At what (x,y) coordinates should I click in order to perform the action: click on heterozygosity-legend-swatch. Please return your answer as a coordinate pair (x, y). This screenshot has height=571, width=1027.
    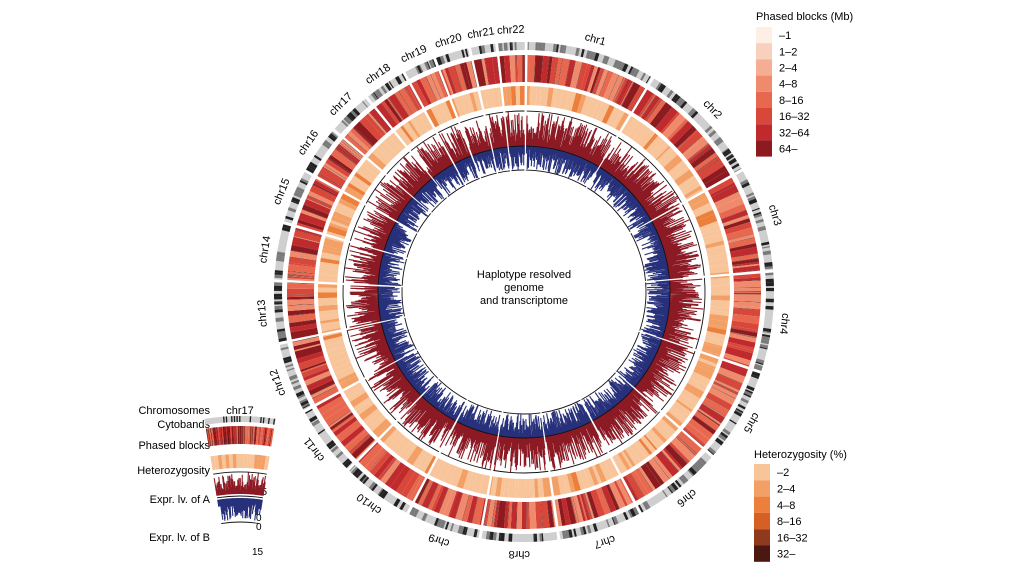
    Looking at the image, I should click on (762, 472).